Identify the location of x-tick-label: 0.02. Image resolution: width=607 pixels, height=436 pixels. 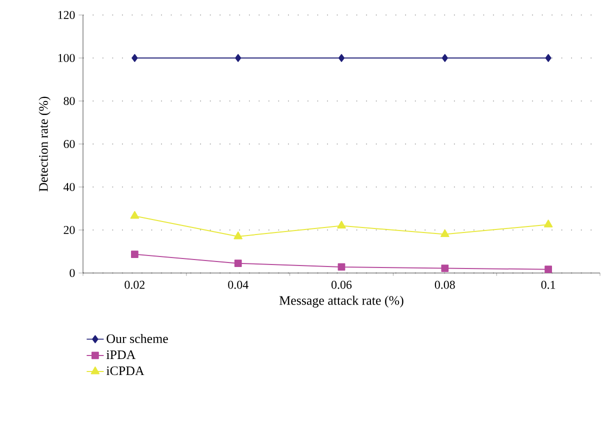
(134, 284).